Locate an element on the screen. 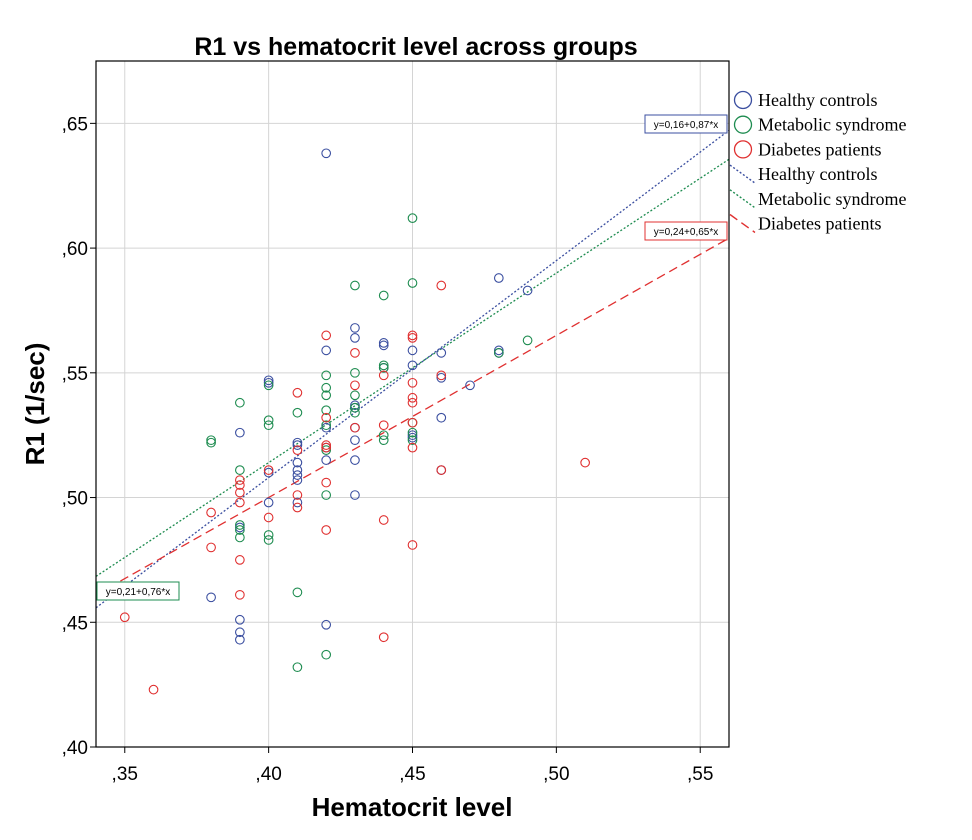 This screenshot has height=840, width=972. x-tick-label: ,55 is located at coordinates (700, 774).